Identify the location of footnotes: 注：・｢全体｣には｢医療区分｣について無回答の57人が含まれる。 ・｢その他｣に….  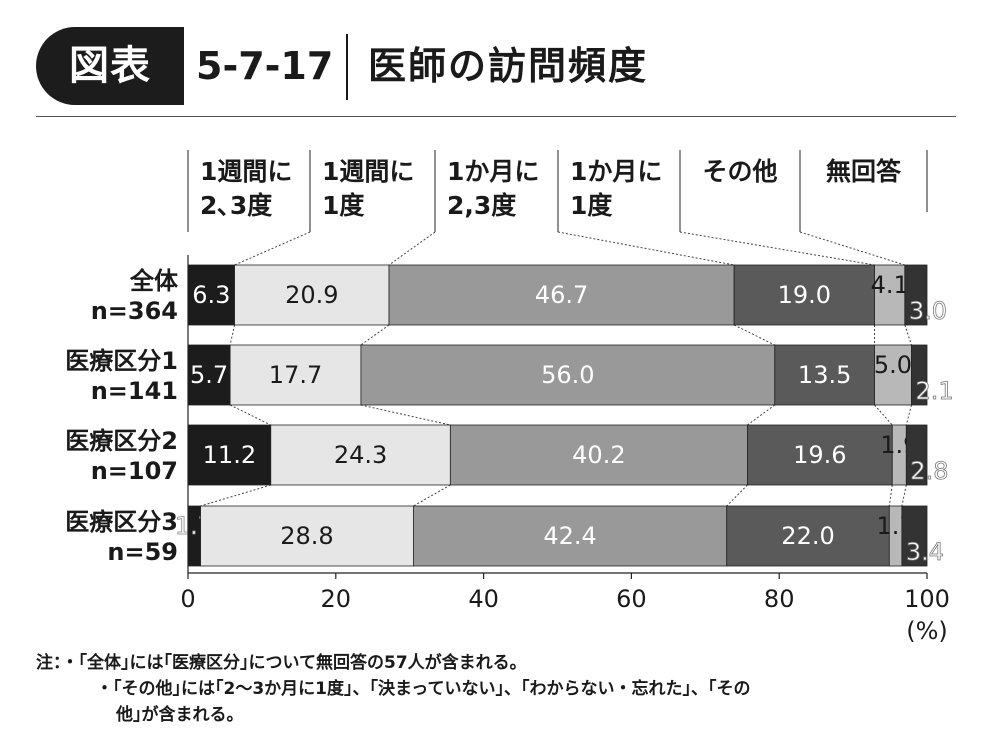
(393, 689).